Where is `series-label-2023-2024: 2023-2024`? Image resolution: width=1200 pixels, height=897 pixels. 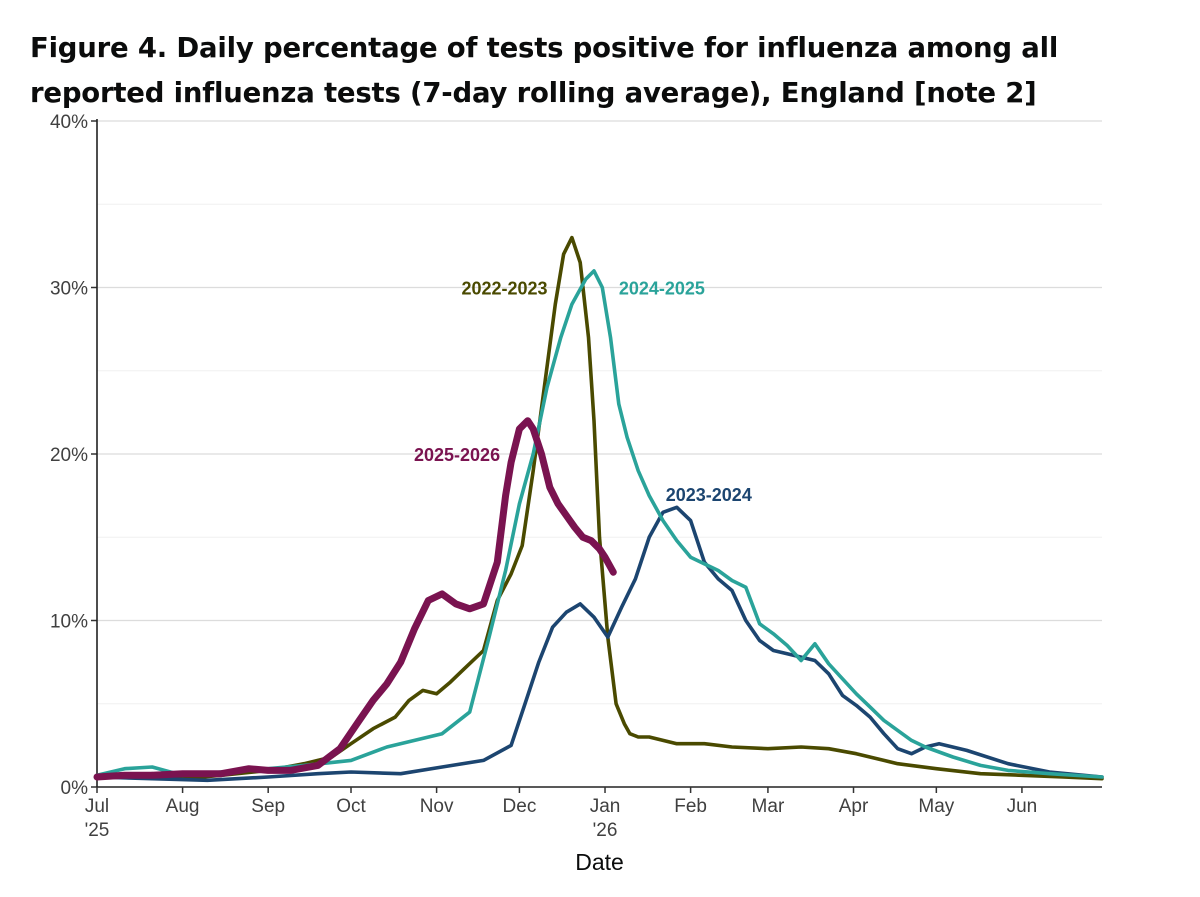
series-label-2023-2024: 2023-2024 is located at coordinates (709, 495).